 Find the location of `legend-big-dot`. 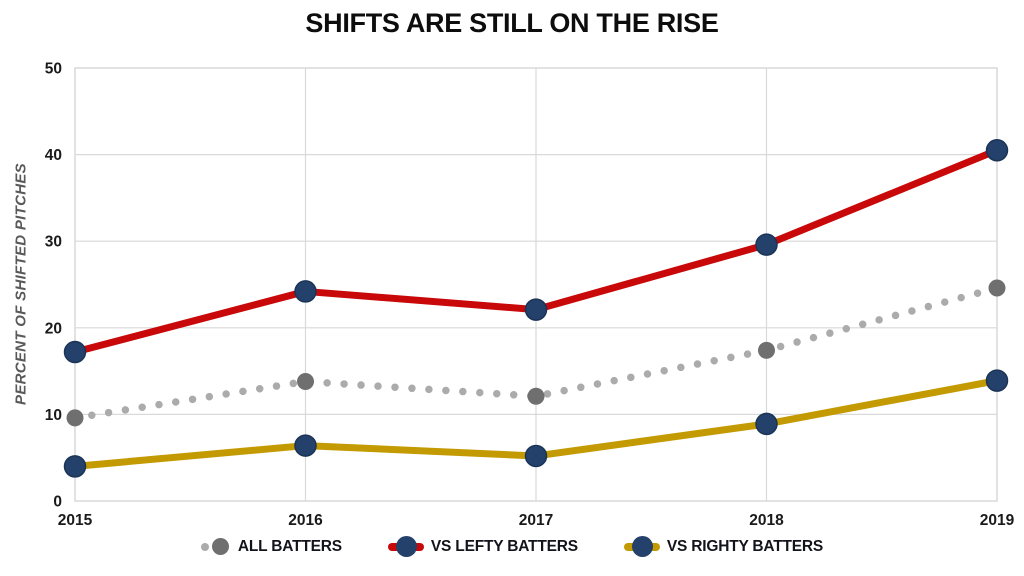

legend-big-dot is located at coordinates (220, 546).